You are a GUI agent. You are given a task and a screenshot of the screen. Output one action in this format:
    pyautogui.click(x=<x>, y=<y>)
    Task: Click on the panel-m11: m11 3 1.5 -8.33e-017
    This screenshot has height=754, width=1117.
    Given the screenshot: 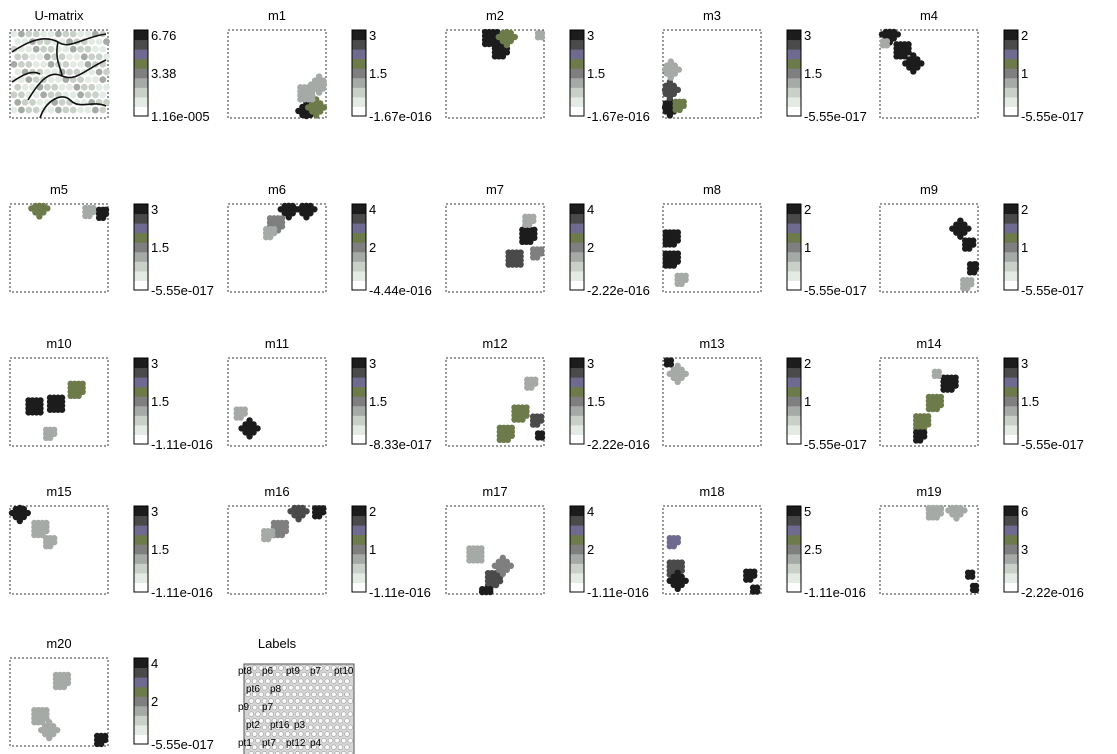 What is the action you would take?
    pyautogui.click(x=329, y=394)
    